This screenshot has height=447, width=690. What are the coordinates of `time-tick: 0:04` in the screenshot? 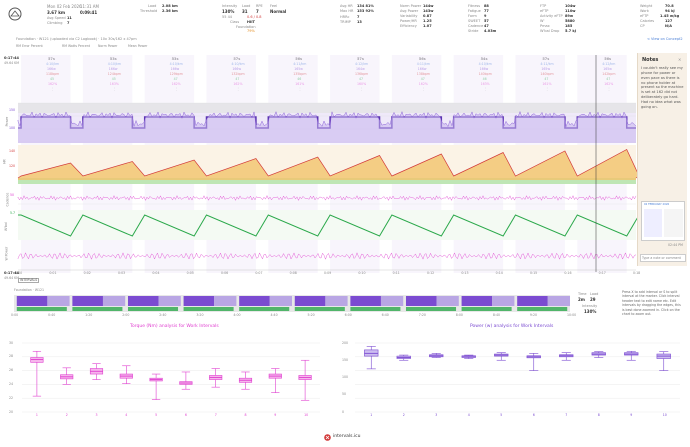 It's located at (156, 273).